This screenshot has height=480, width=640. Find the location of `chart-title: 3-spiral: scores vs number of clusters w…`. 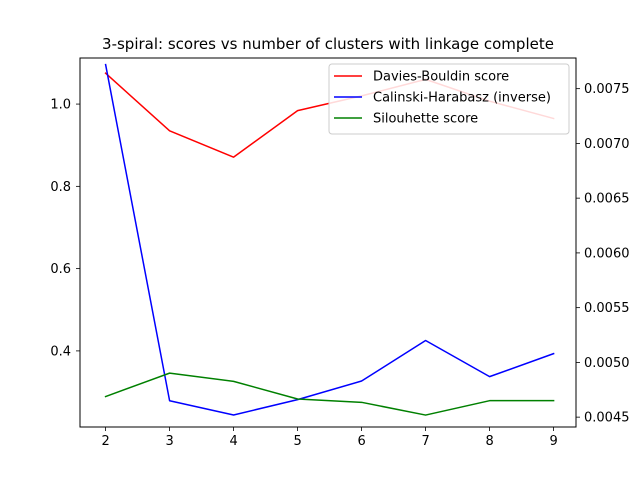

chart-title: 3-spiral: scores vs number of clusters w… is located at coordinates (328, 44).